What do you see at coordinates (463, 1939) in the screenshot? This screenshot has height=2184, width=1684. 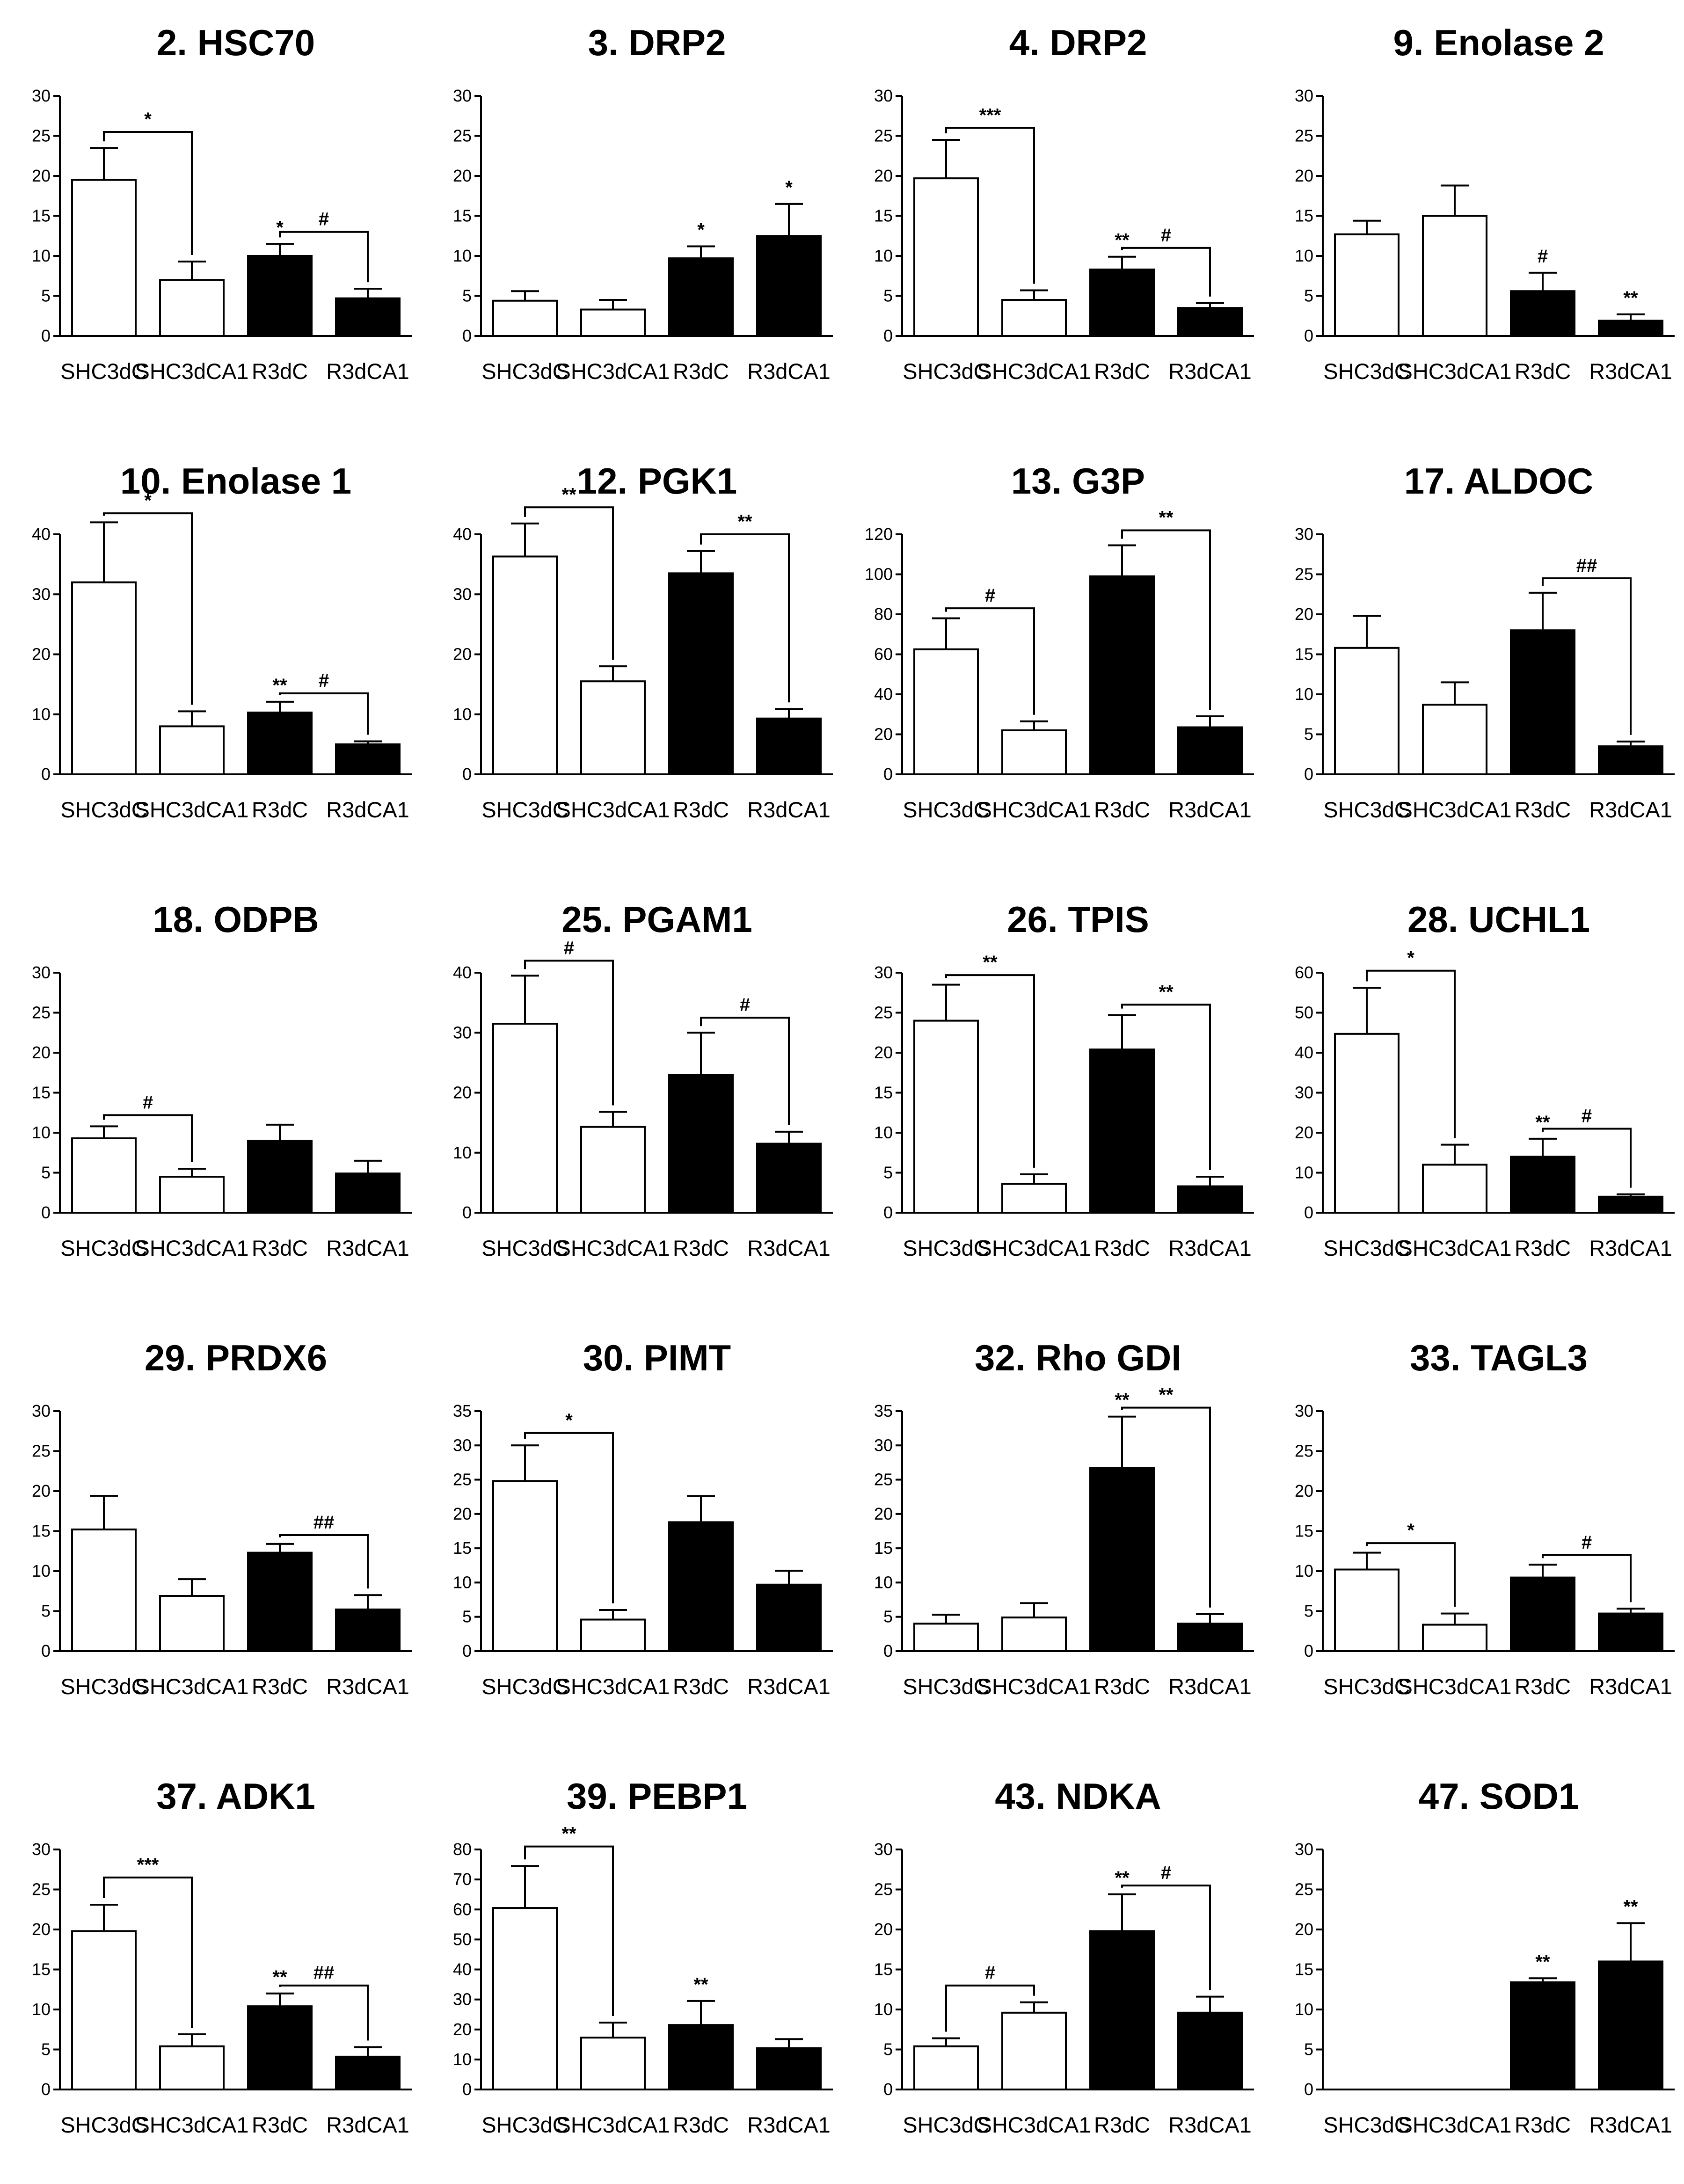 I see `y-tick-label: 50` at bounding box center [463, 1939].